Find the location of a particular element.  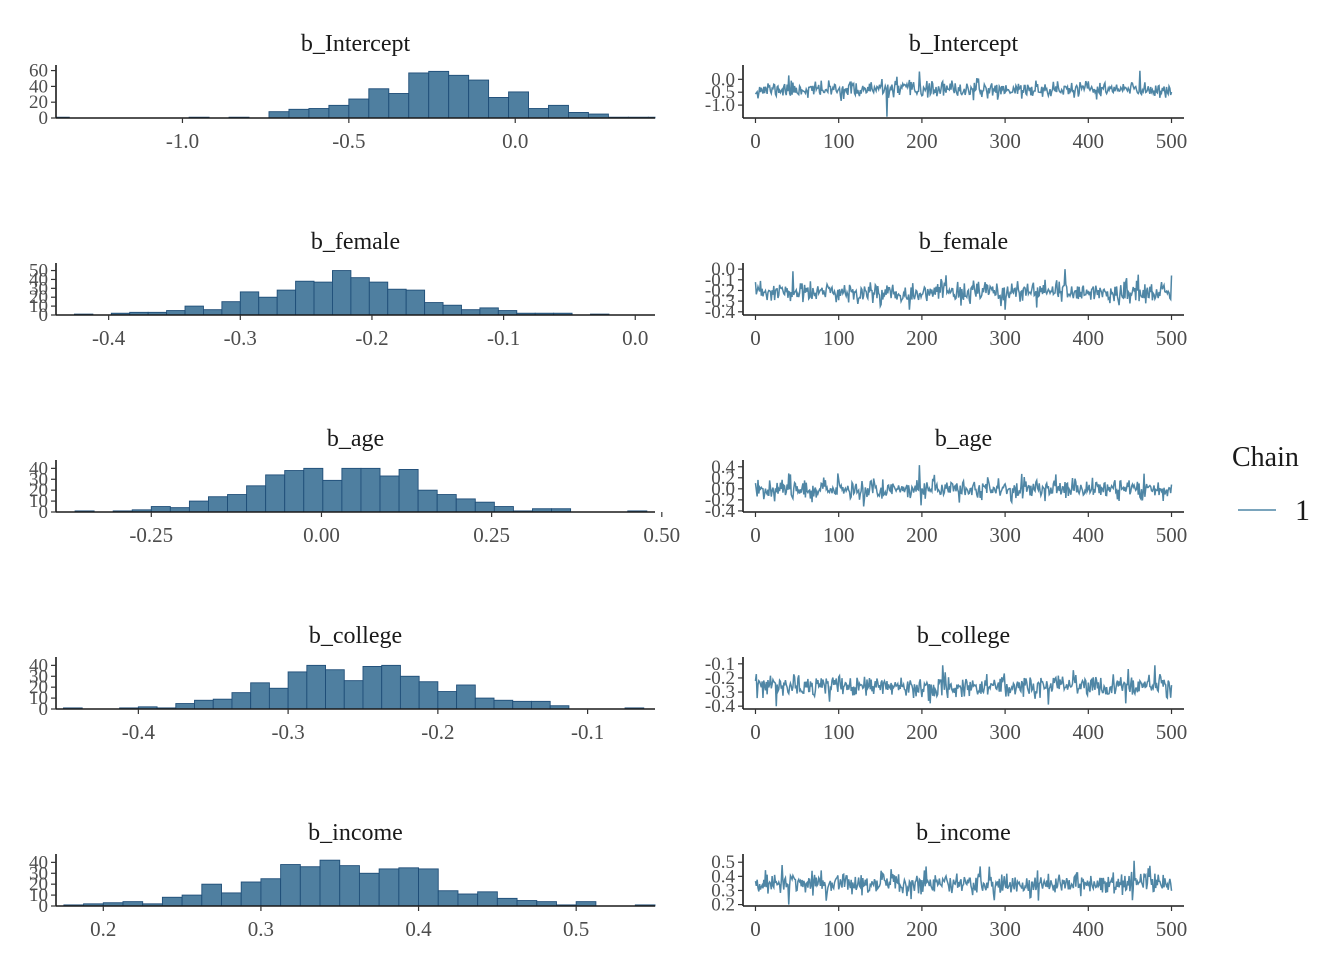

y-tick-label: 10 is located at coordinates (38, 501).